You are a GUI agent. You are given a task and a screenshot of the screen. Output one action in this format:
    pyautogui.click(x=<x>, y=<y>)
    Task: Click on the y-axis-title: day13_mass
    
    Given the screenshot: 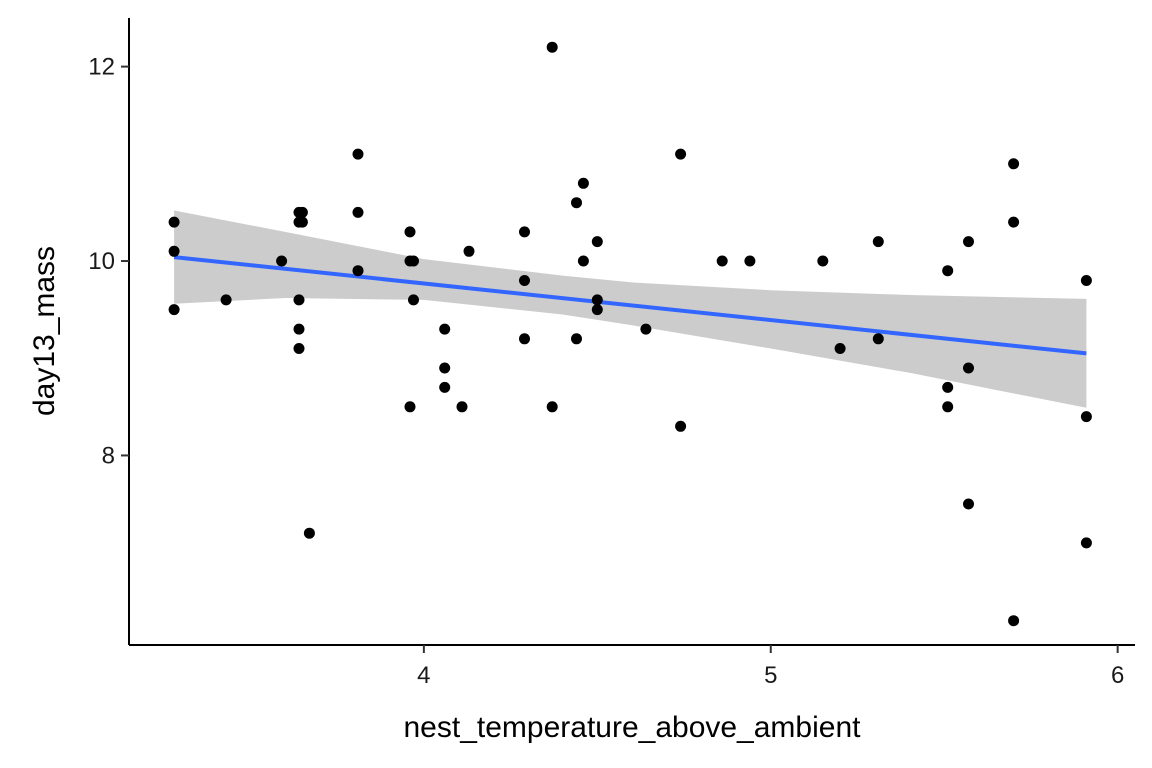 What is the action you would take?
    pyautogui.click(x=44, y=331)
    